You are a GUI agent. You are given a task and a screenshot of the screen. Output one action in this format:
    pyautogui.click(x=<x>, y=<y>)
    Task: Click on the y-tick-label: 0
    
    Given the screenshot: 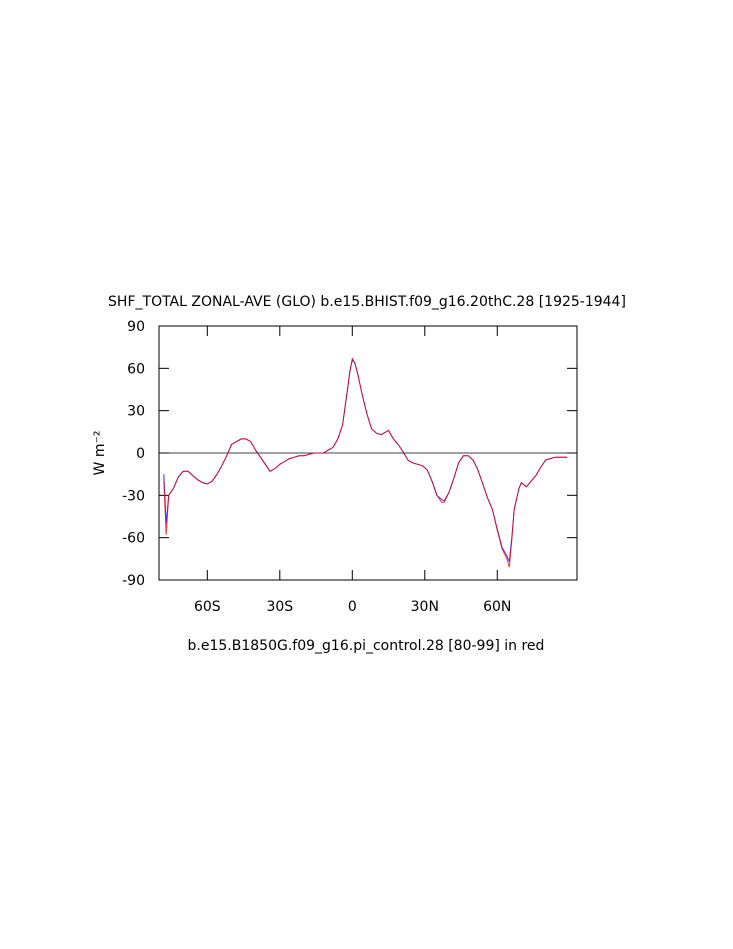 What is the action you would take?
    pyautogui.click(x=140, y=454)
    